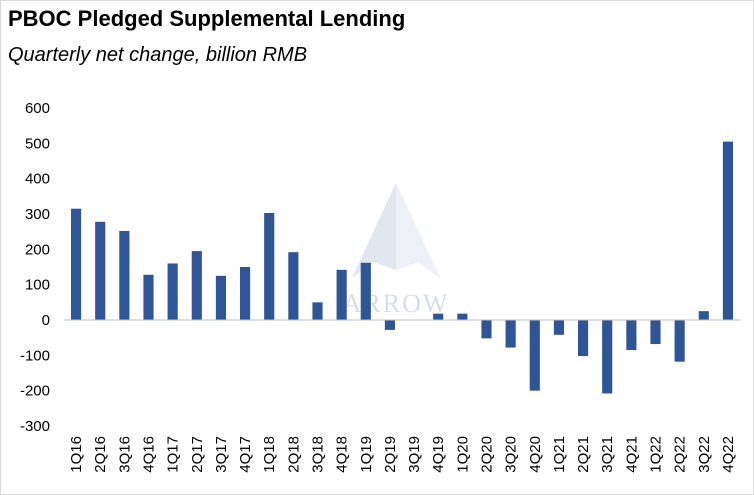  Describe the element at coordinates (124, 454) in the screenshot. I see `x-tick-label: 3Q16` at that location.